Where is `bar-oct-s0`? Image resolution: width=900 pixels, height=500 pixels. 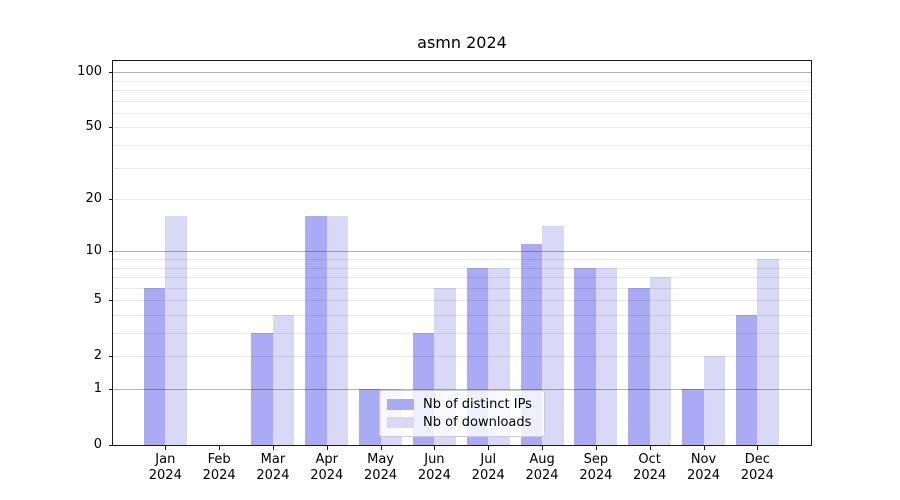 bar-oct-s0 is located at coordinates (639, 366).